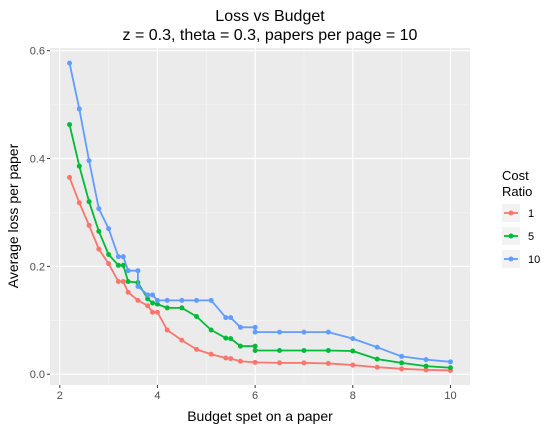  What do you see at coordinates (270, 16) in the screenshot?
I see `chart-title: Loss vs Budget` at bounding box center [270, 16].